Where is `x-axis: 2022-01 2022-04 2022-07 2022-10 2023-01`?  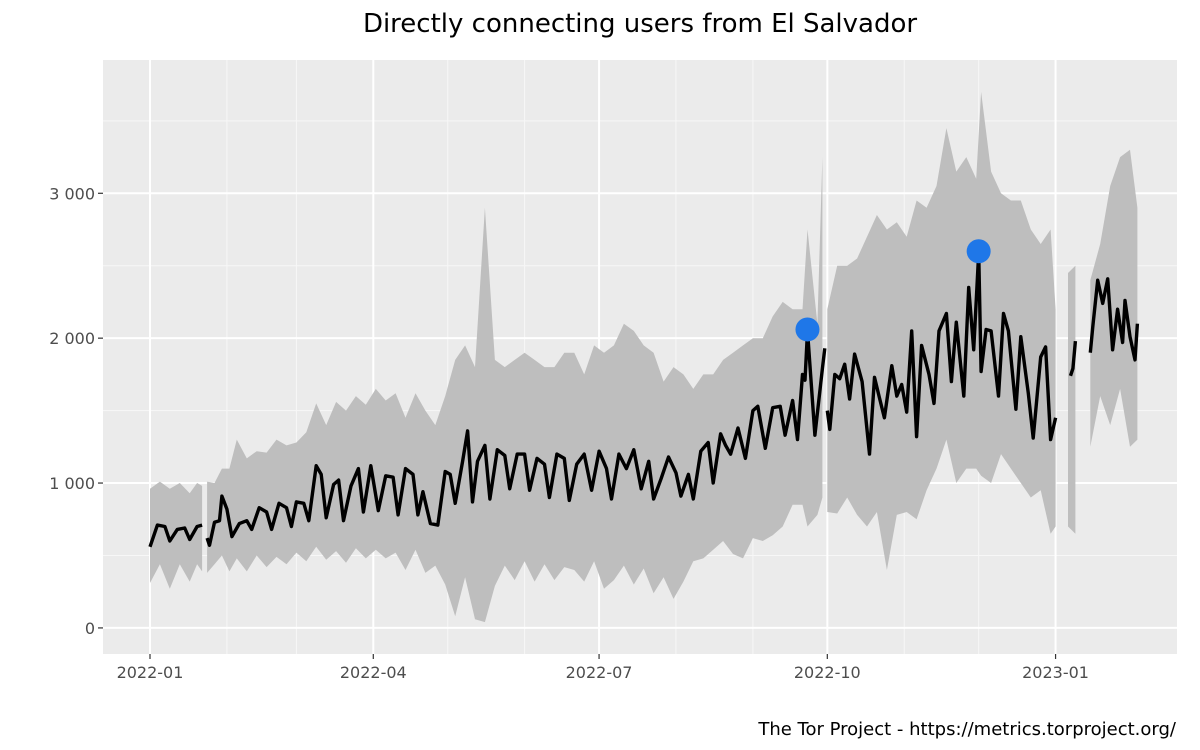
x-axis: 2022-01 2022-04 2022-07 2022-10 2023-01 is located at coordinates (603, 668).